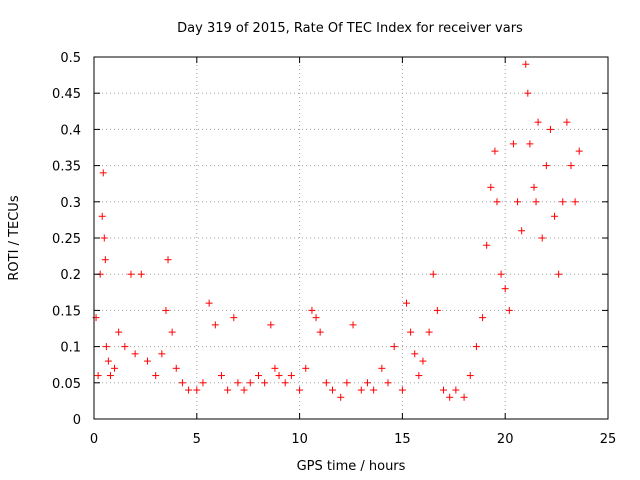 This screenshot has height=480, width=640. Describe the element at coordinates (66, 384) in the screenshot. I see `y-tick-label: 0.05` at that location.